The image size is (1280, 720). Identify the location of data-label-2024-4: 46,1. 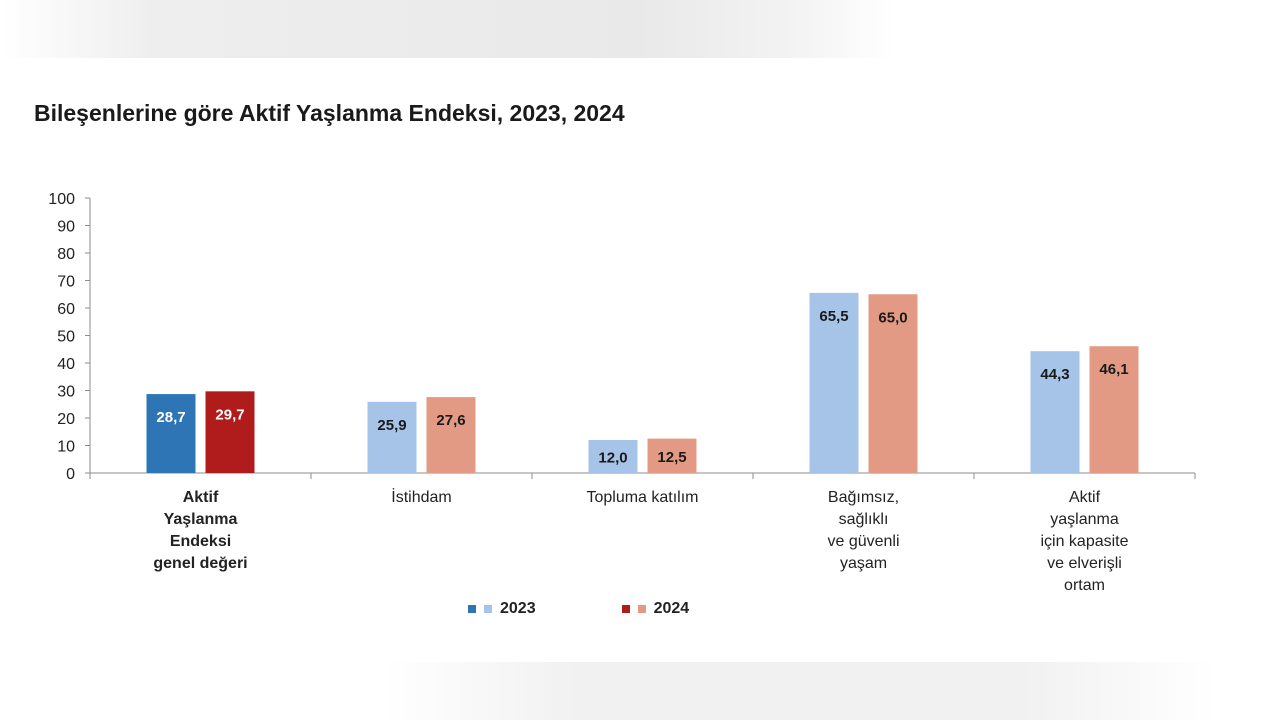
(1113, 369).